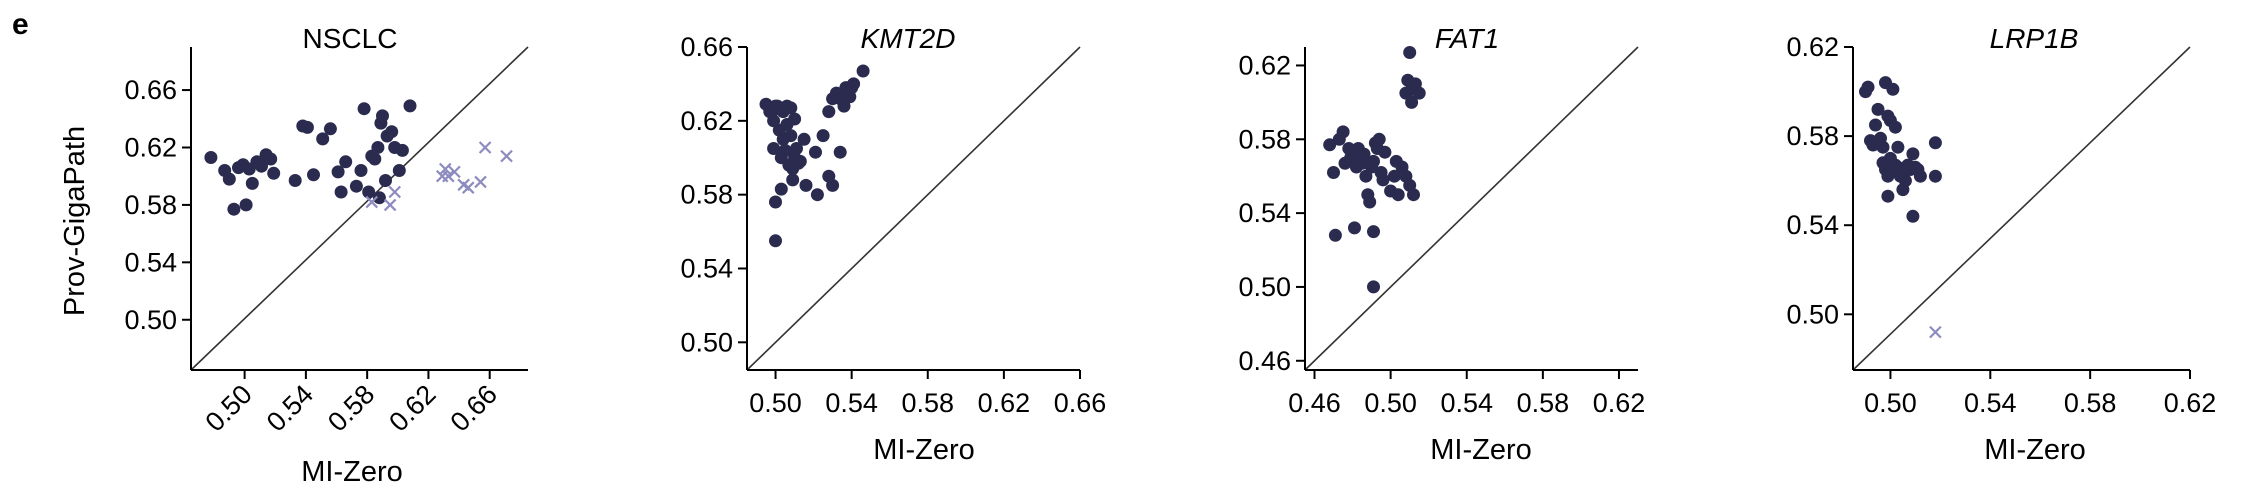  What do you see at coordinates (1314, 403) in the screenshot?
I see `x-tick-label: 0.46` at bounding box center [1314, 403].